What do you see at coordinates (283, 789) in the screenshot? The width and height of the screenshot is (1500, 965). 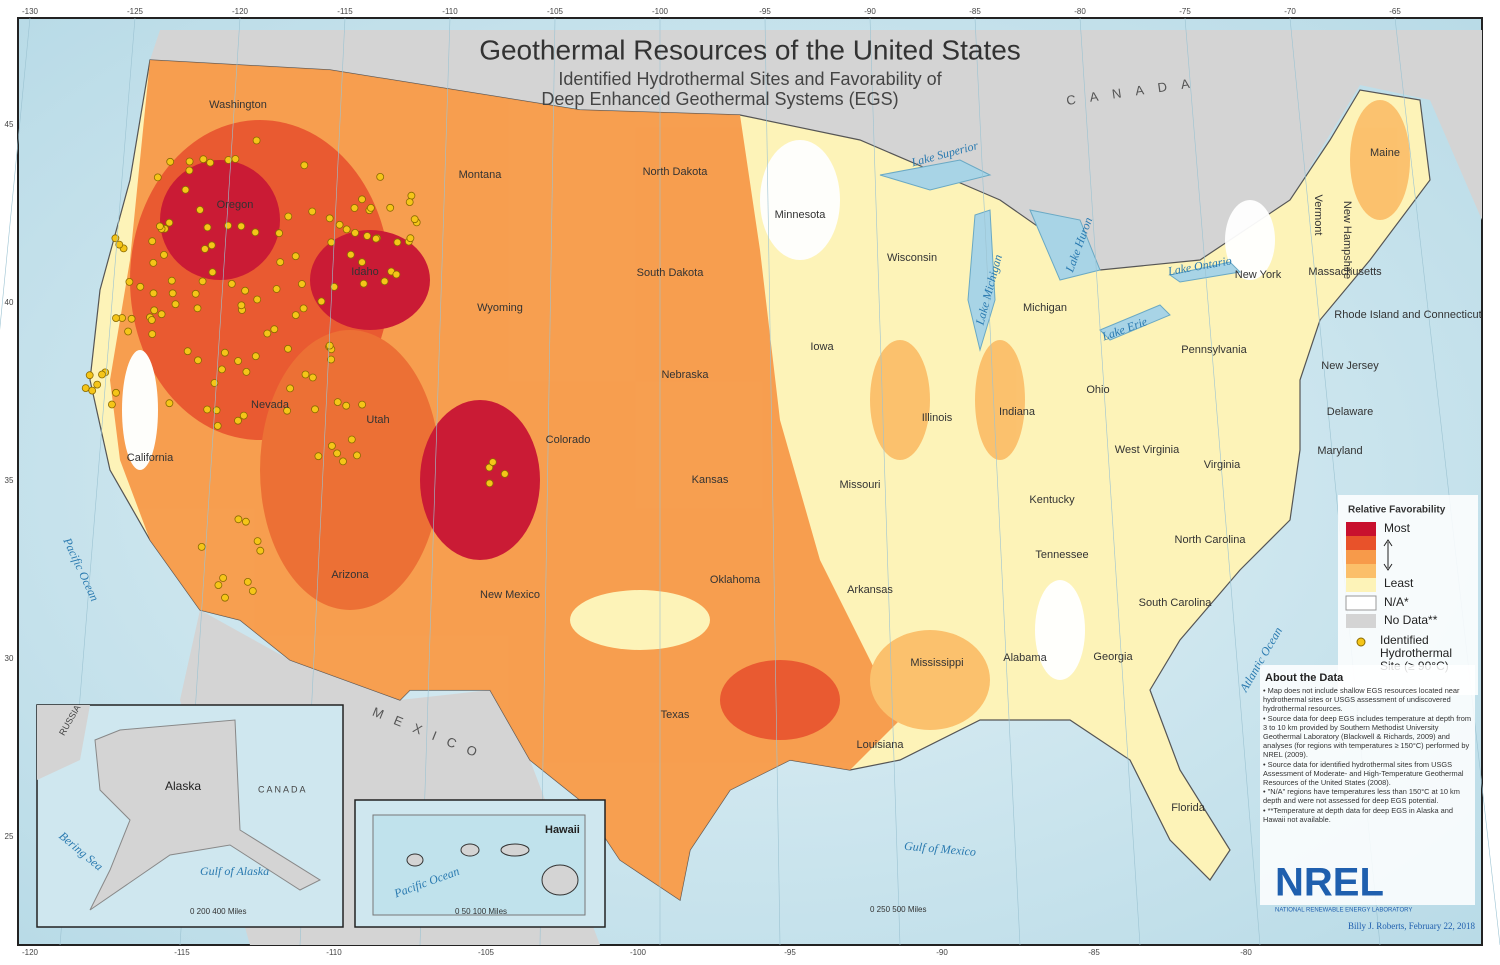 I see `alaska-canada: CANADA` at bounding box center [283, 789].